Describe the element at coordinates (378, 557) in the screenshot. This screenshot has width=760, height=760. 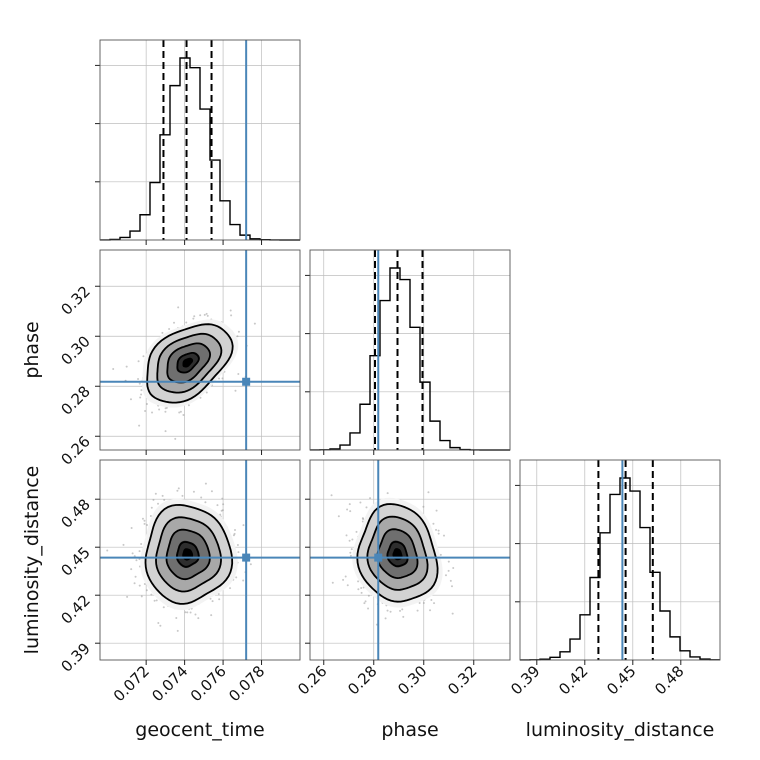
I see `truth-marker-phase-luminosity_distance` at that location.